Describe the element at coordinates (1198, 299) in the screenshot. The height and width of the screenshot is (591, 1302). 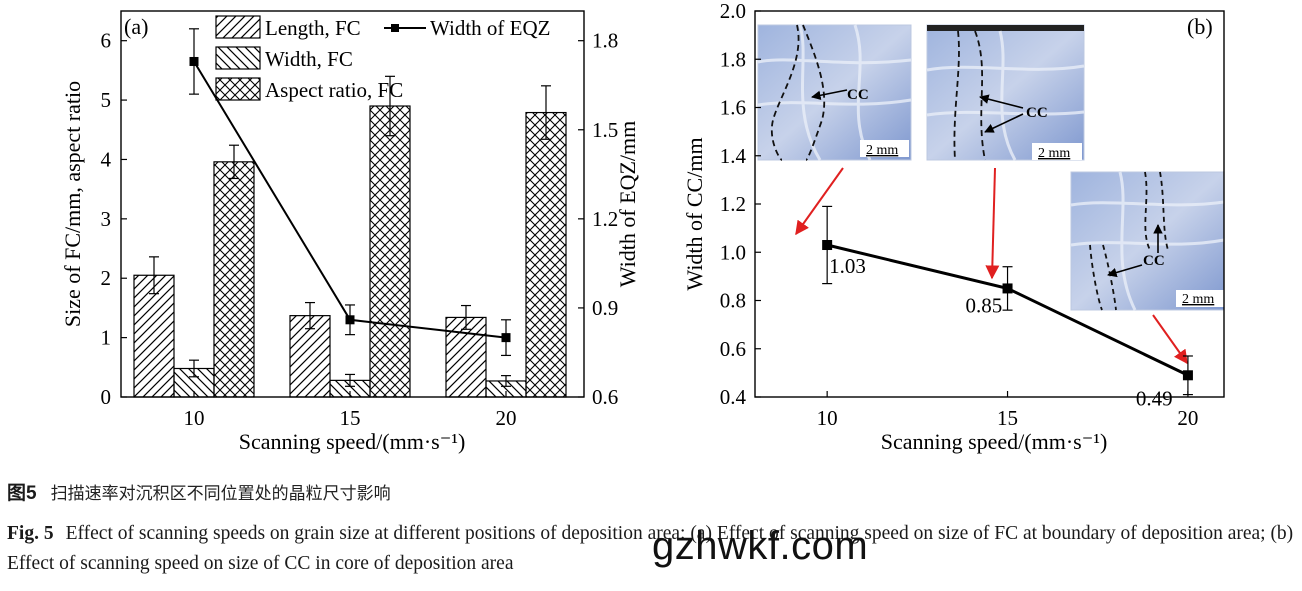
I see `inset-3-scale: 2 mm` at that location.